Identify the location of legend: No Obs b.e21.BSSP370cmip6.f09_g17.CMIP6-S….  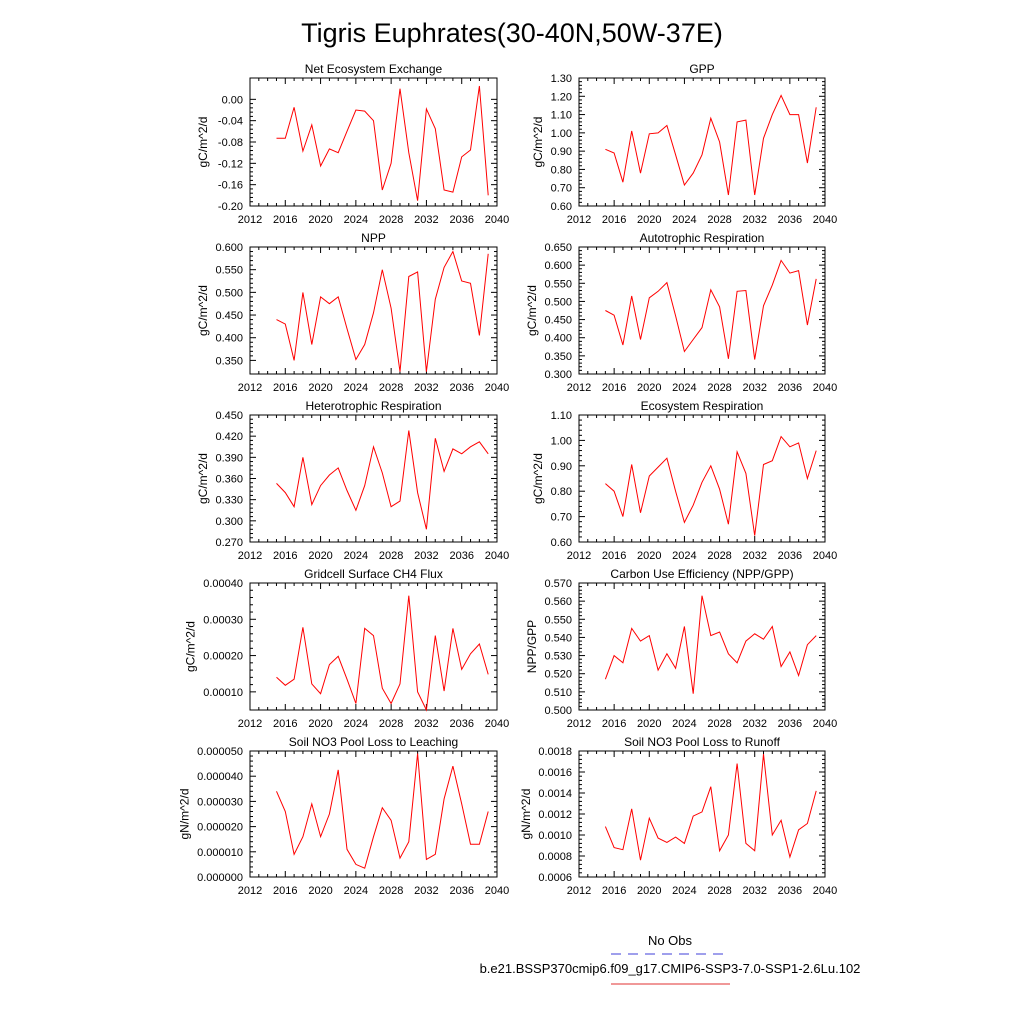
(670, 959).